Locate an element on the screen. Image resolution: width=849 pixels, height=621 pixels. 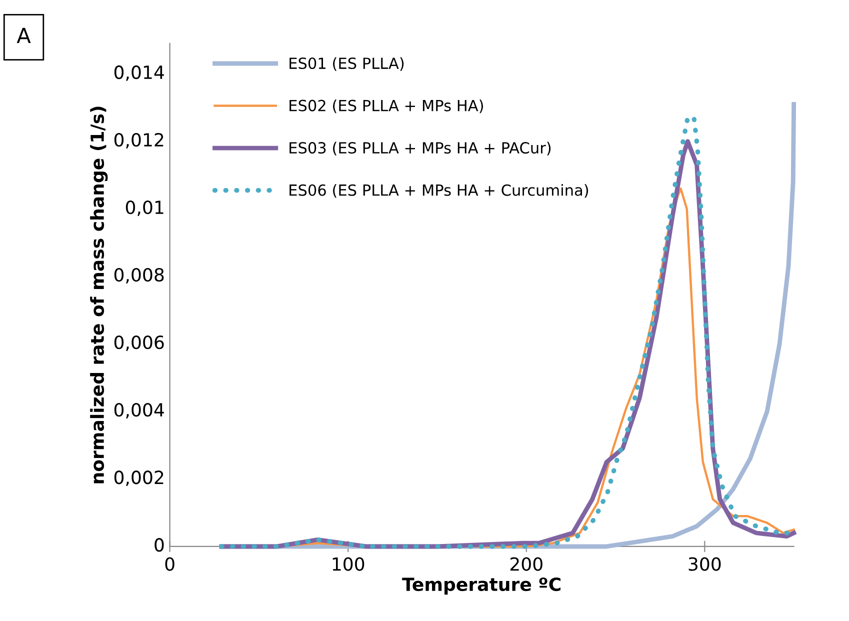
legend-label: ES01 (ES PLLA) is located at coordinates (347, 64).